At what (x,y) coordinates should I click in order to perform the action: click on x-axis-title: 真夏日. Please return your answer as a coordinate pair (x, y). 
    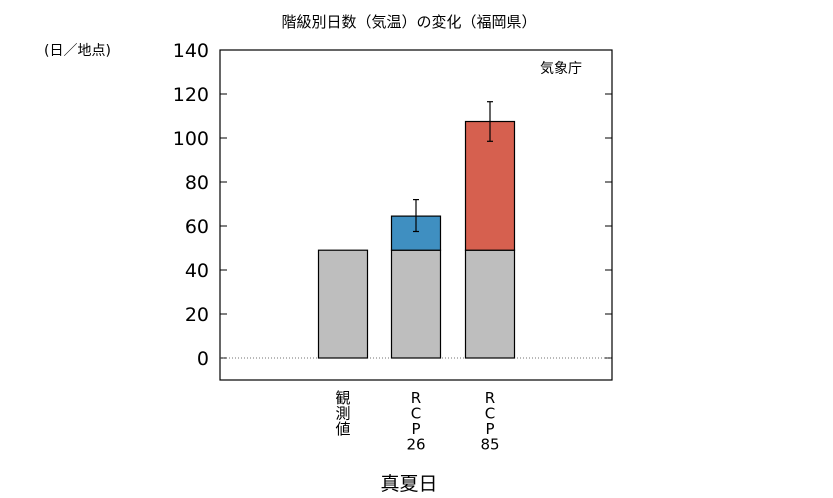
    Looking at the image, I should click on (408, 484).